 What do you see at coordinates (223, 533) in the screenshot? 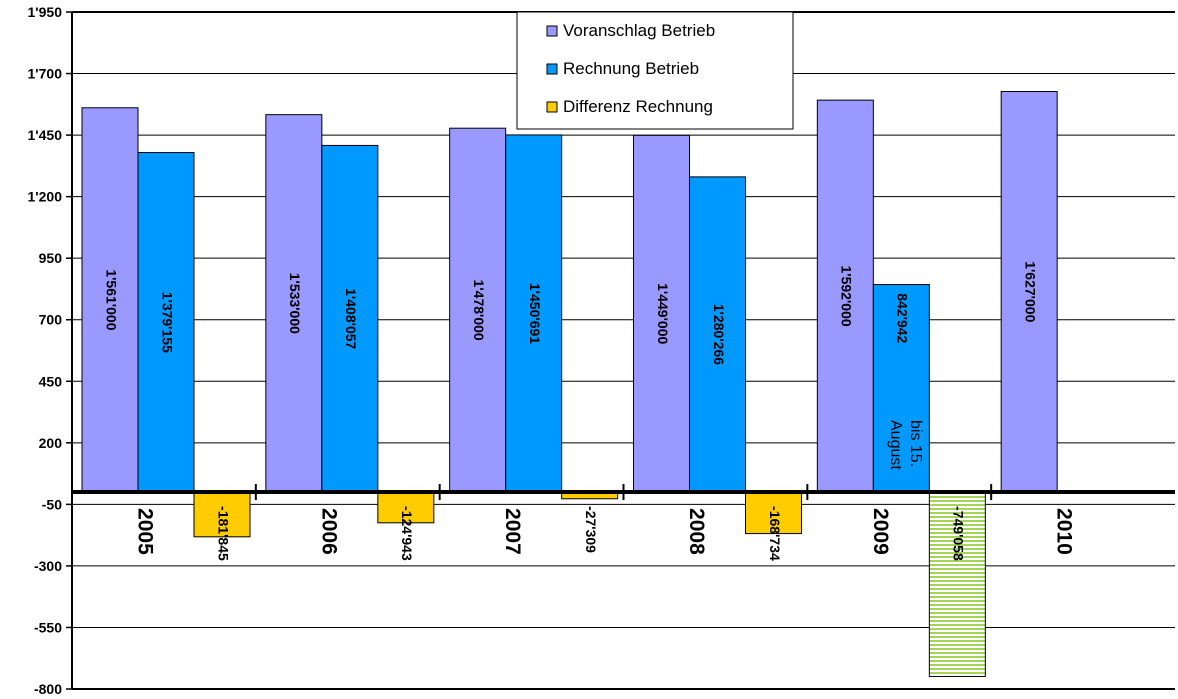
I see `data-label: -181'845` at bounding box center [223, 533].